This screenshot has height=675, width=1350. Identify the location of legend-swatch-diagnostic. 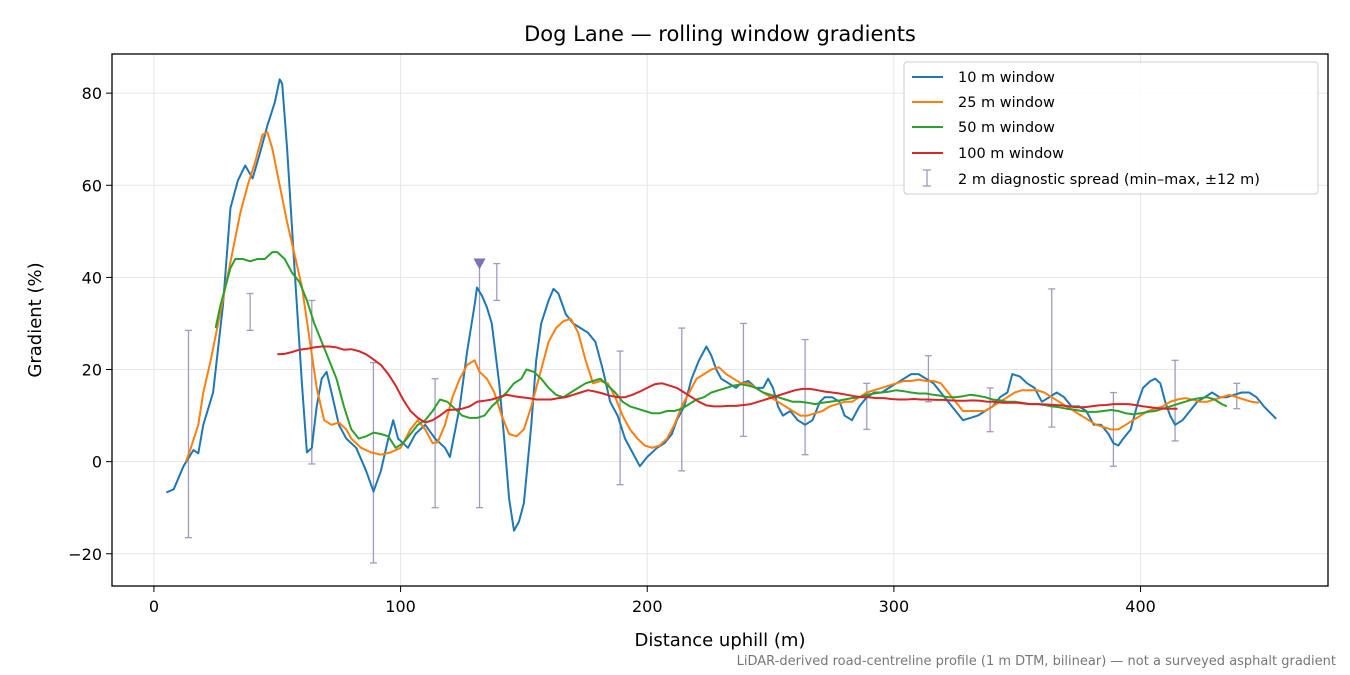
(927, 178).